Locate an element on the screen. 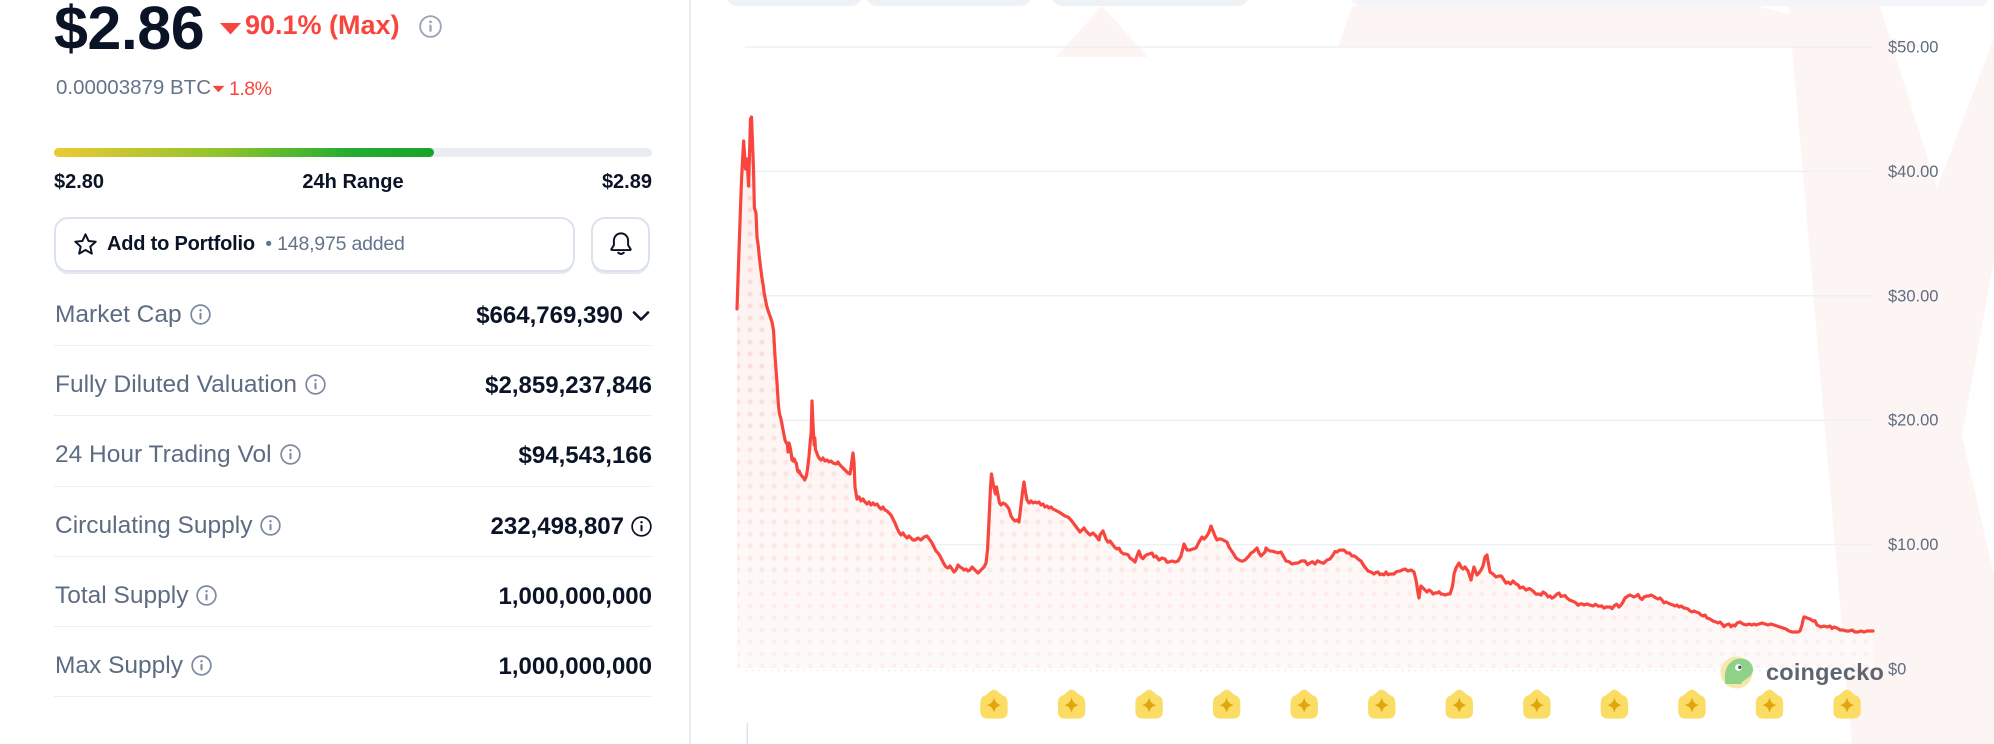 The width and height of the screenshot is (1994, 744). svg-text: $30.00 is located at coordinates (1913, 296).